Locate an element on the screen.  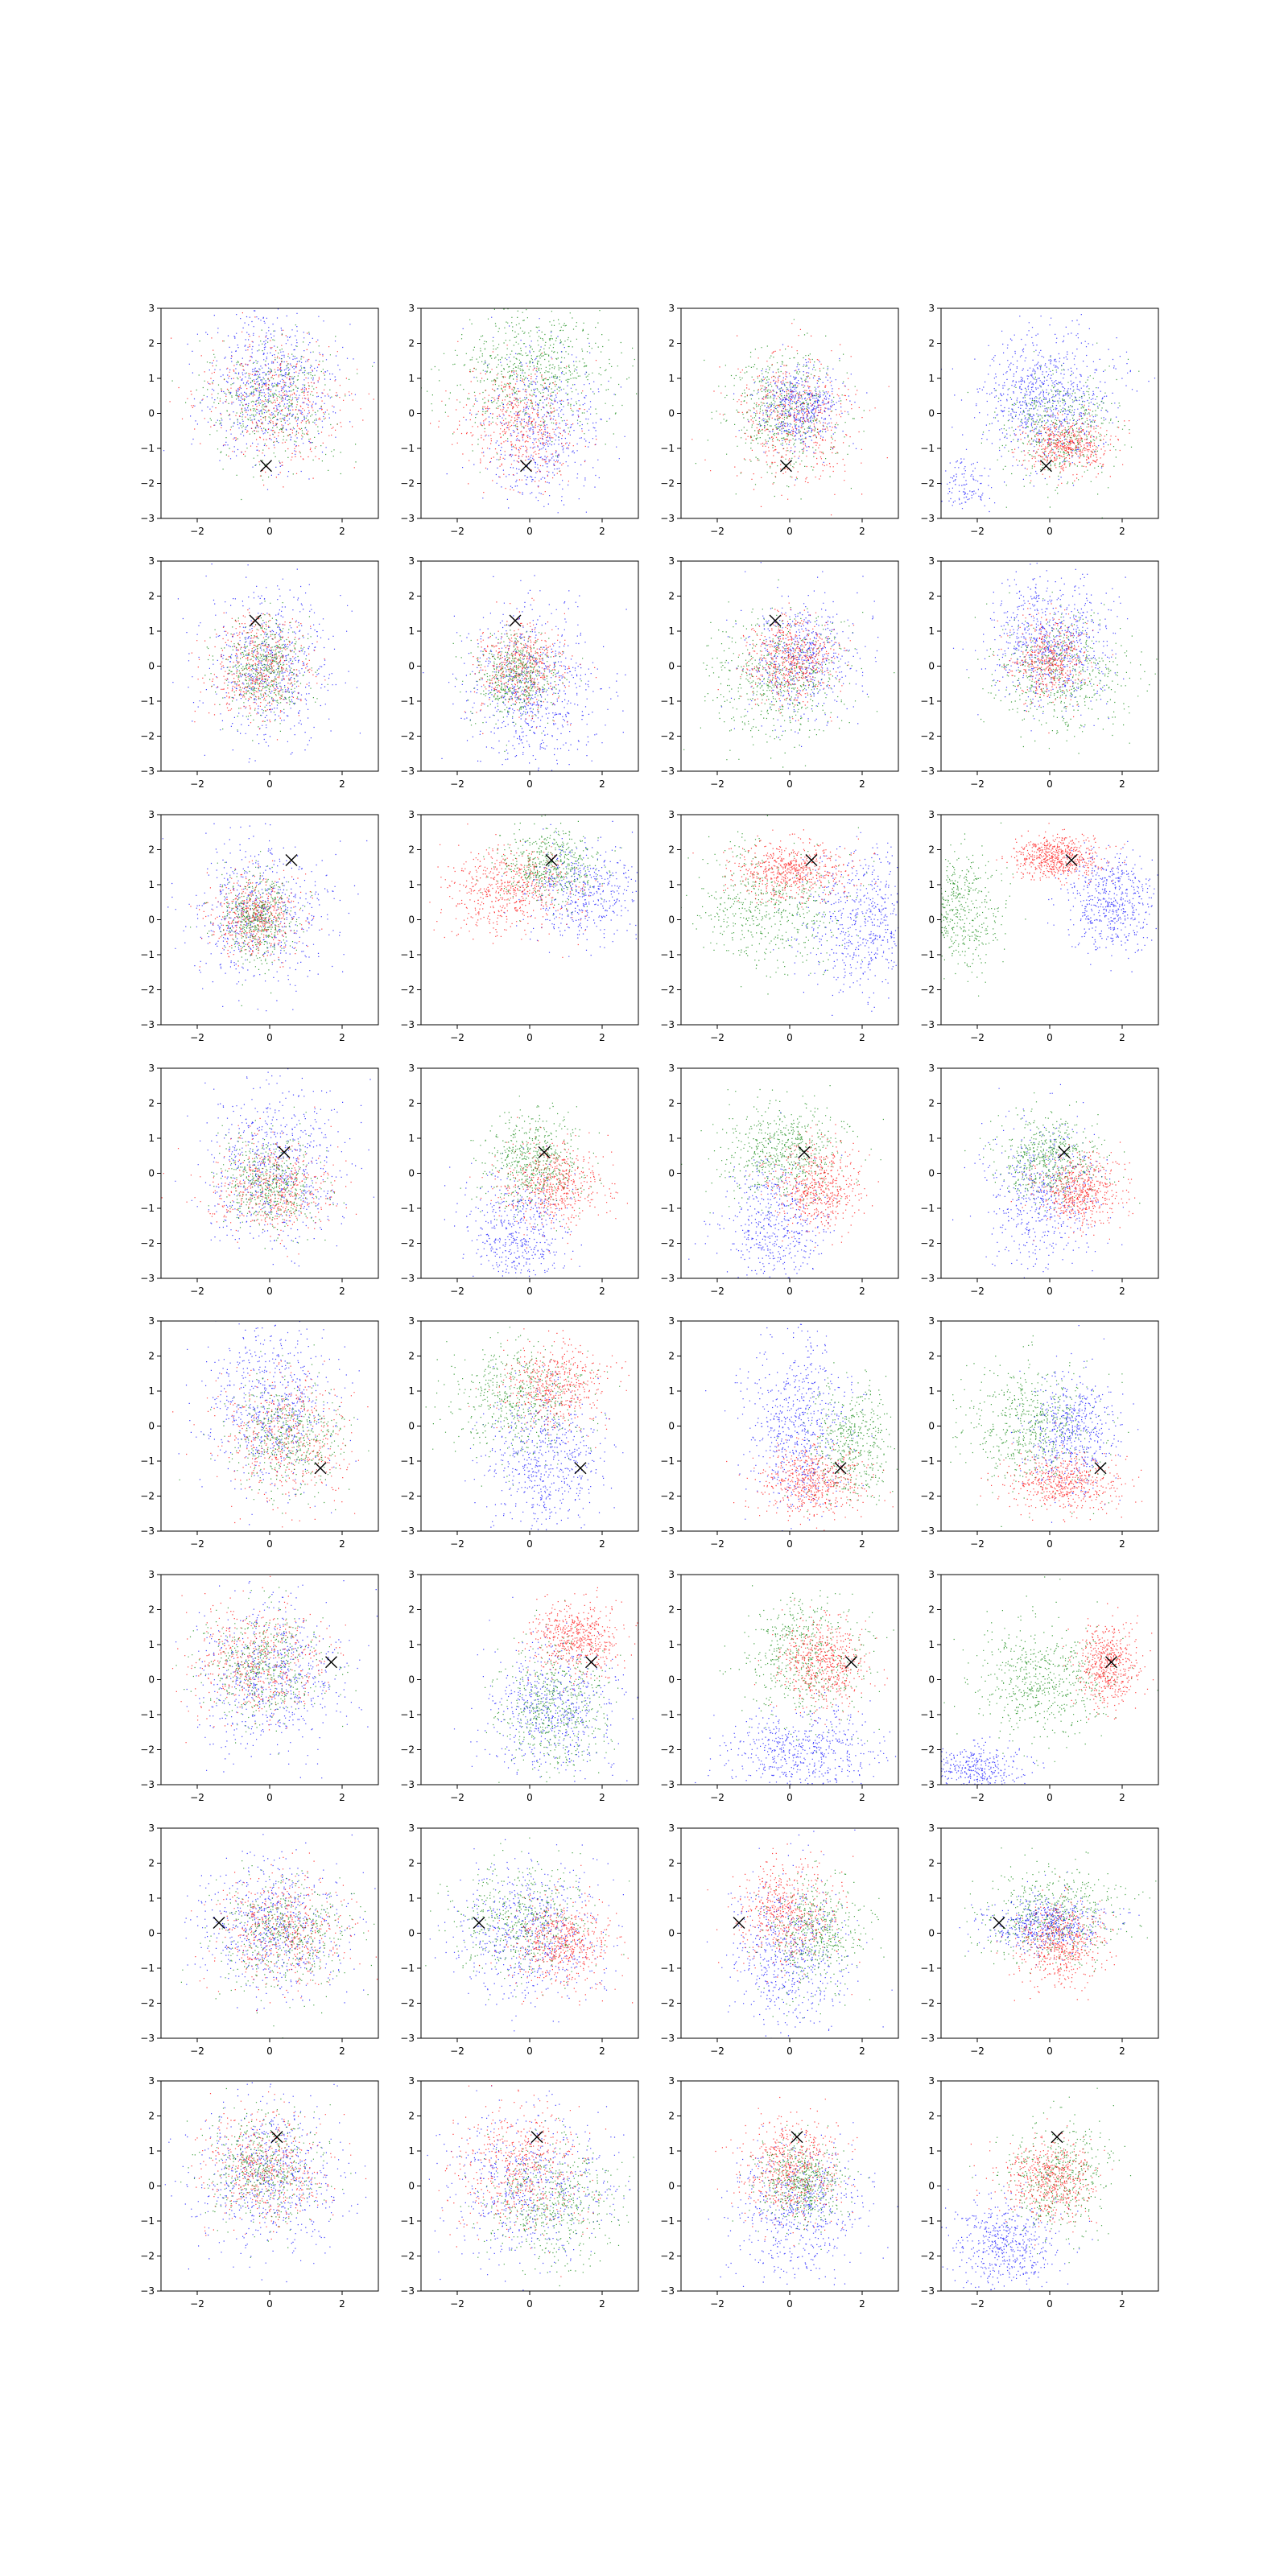
subplot-r6-c2: −2 0 2 −3 −2 −1 0 1 2 3 is located at coordinates (779, 1940).